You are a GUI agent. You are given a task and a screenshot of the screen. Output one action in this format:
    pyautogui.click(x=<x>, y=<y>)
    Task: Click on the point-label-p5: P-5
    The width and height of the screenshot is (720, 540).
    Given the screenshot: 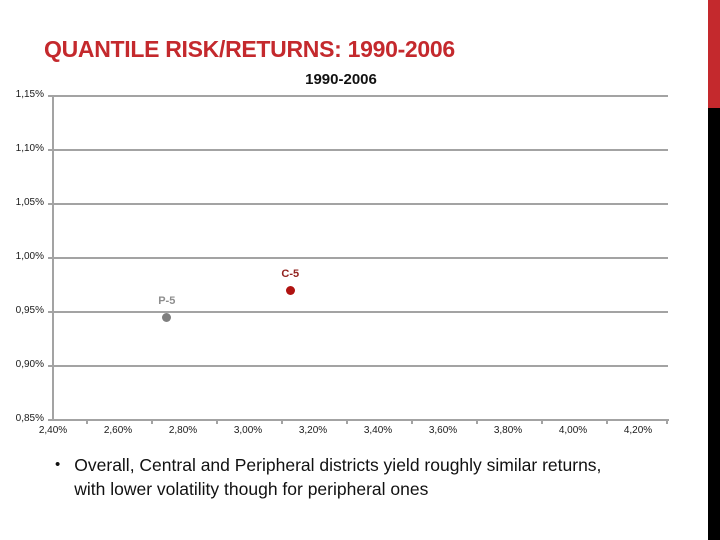 What is the action you would take?
    pyautogui.click(x=167, y=301)
    